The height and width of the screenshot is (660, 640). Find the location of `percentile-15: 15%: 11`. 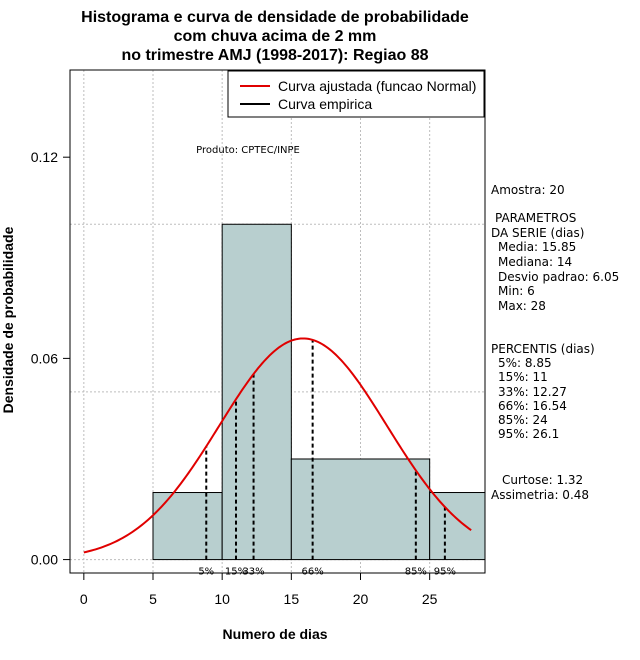

percentile-15: 15%: 11 is located at coordinates (523, 377).